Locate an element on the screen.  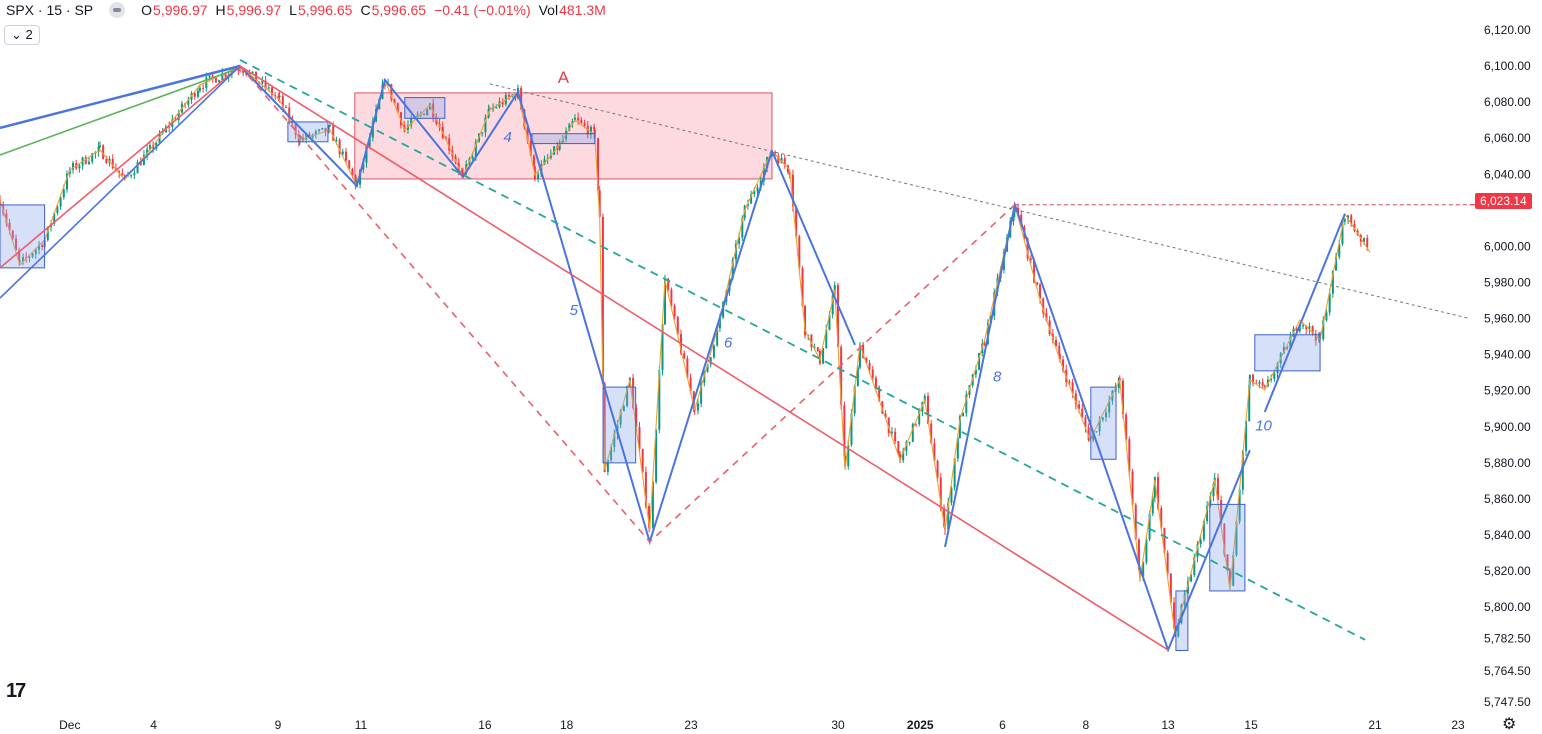
x-tick-label: 8 is located at coordinates (1086, 725).